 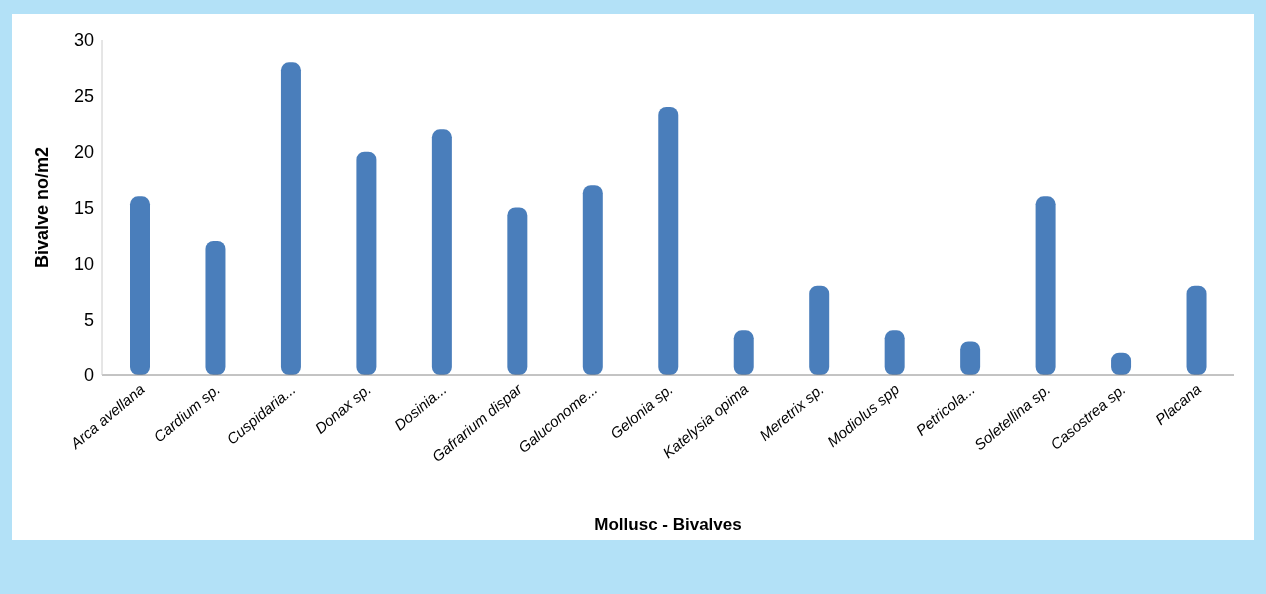 What do you see at coordinates (88, 319) in the screenshot?
I see `y-tick-label: 5` at bounding box center [88, 319].